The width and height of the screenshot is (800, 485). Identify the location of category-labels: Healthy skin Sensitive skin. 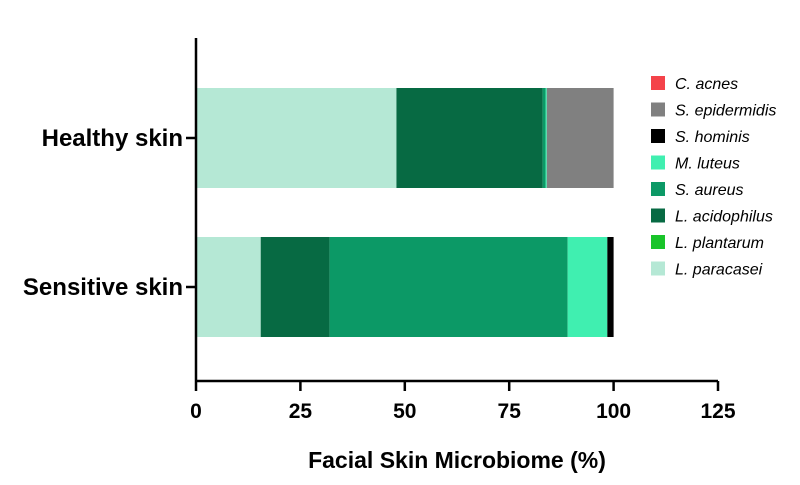
(109, 213).